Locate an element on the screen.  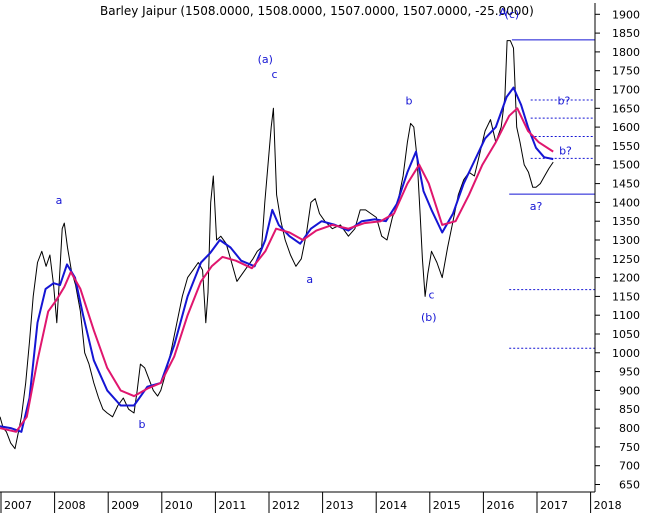
y-tick-label: 1450 is located at coordinates (626, 184).